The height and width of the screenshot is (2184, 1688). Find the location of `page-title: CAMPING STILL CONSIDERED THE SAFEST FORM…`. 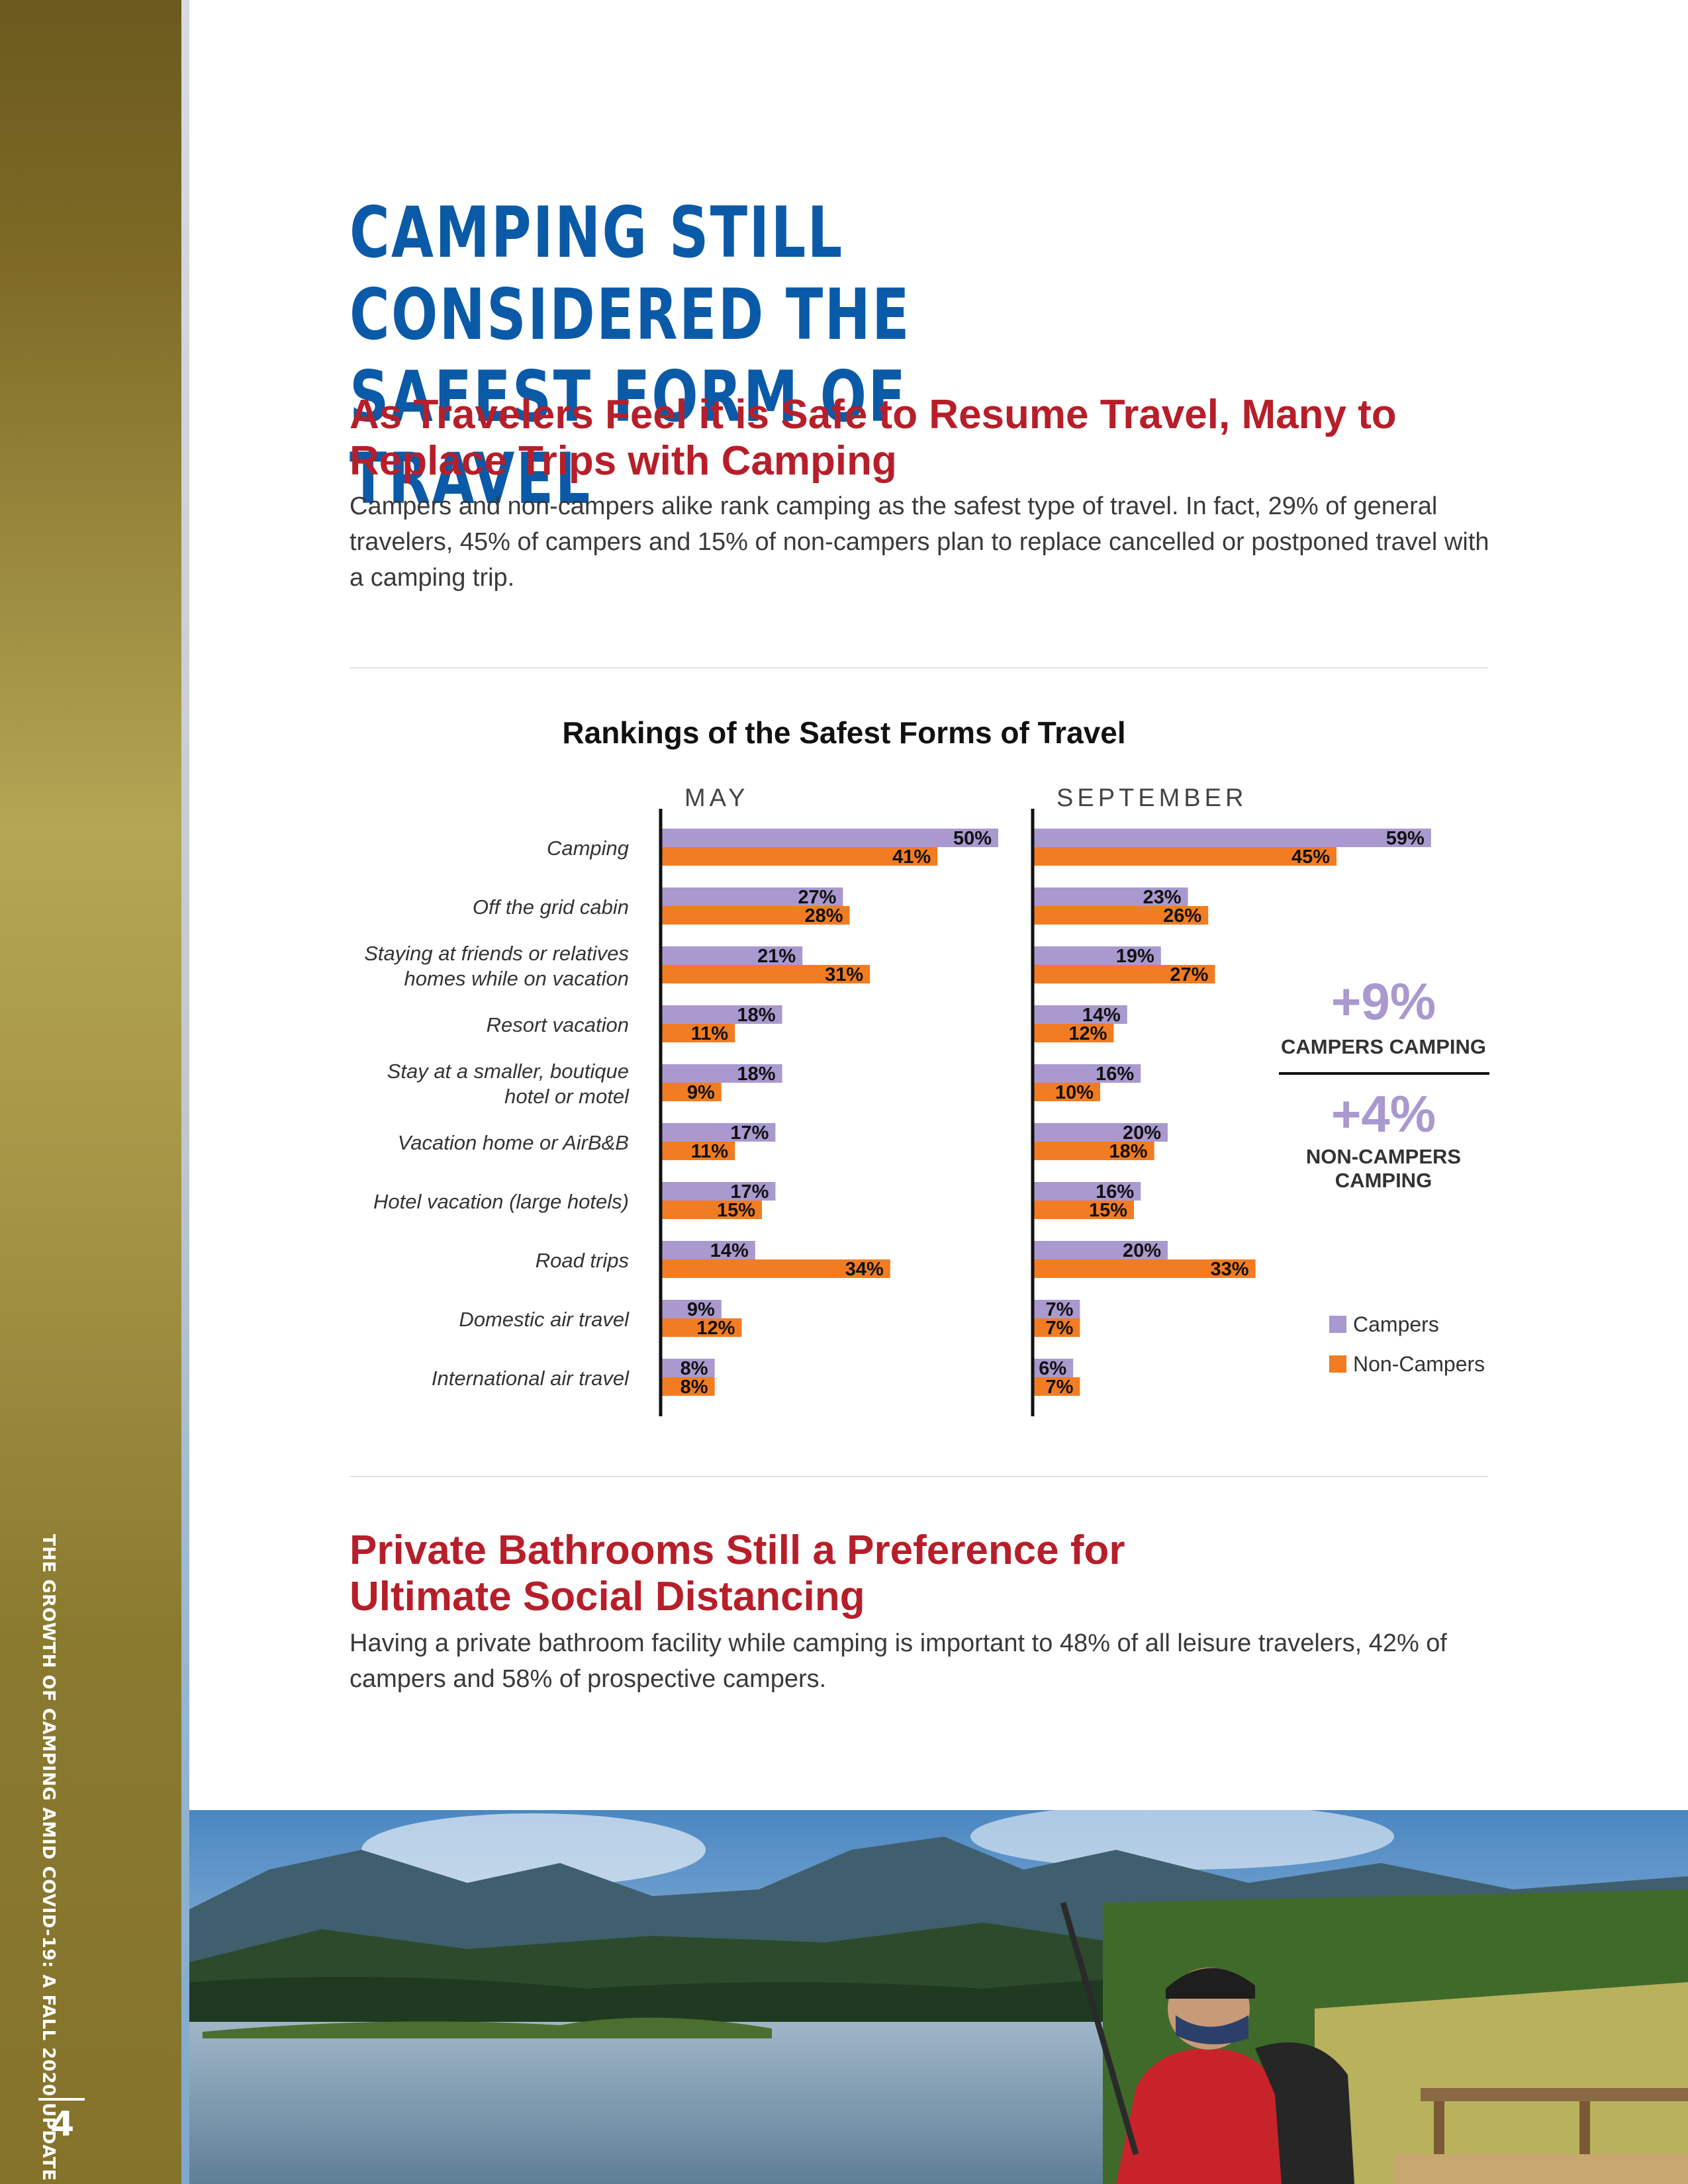

page-title: CAMPING STILL CONSIDERED THE SAFEST FORM… is located at coordinates (630, 356).